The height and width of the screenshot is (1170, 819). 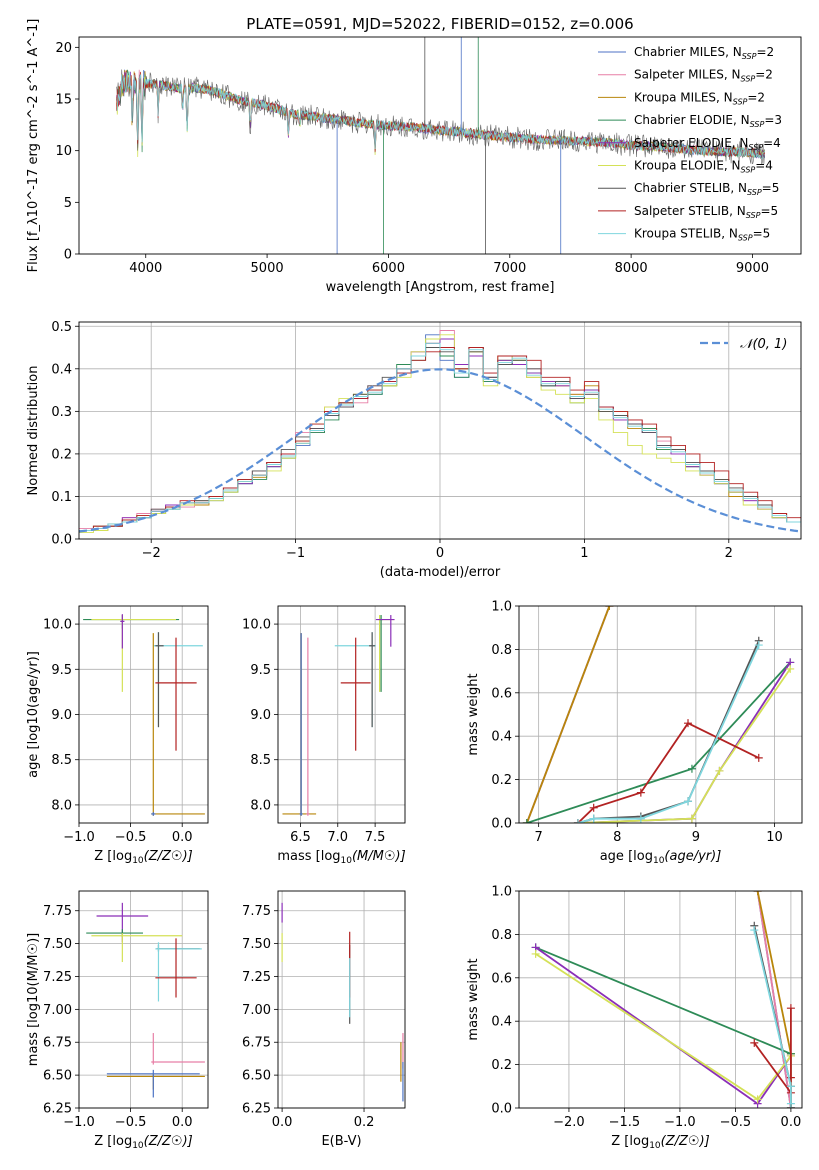 I want to click on weight-marker-kroupa_miles, so click(x=609, y=608).